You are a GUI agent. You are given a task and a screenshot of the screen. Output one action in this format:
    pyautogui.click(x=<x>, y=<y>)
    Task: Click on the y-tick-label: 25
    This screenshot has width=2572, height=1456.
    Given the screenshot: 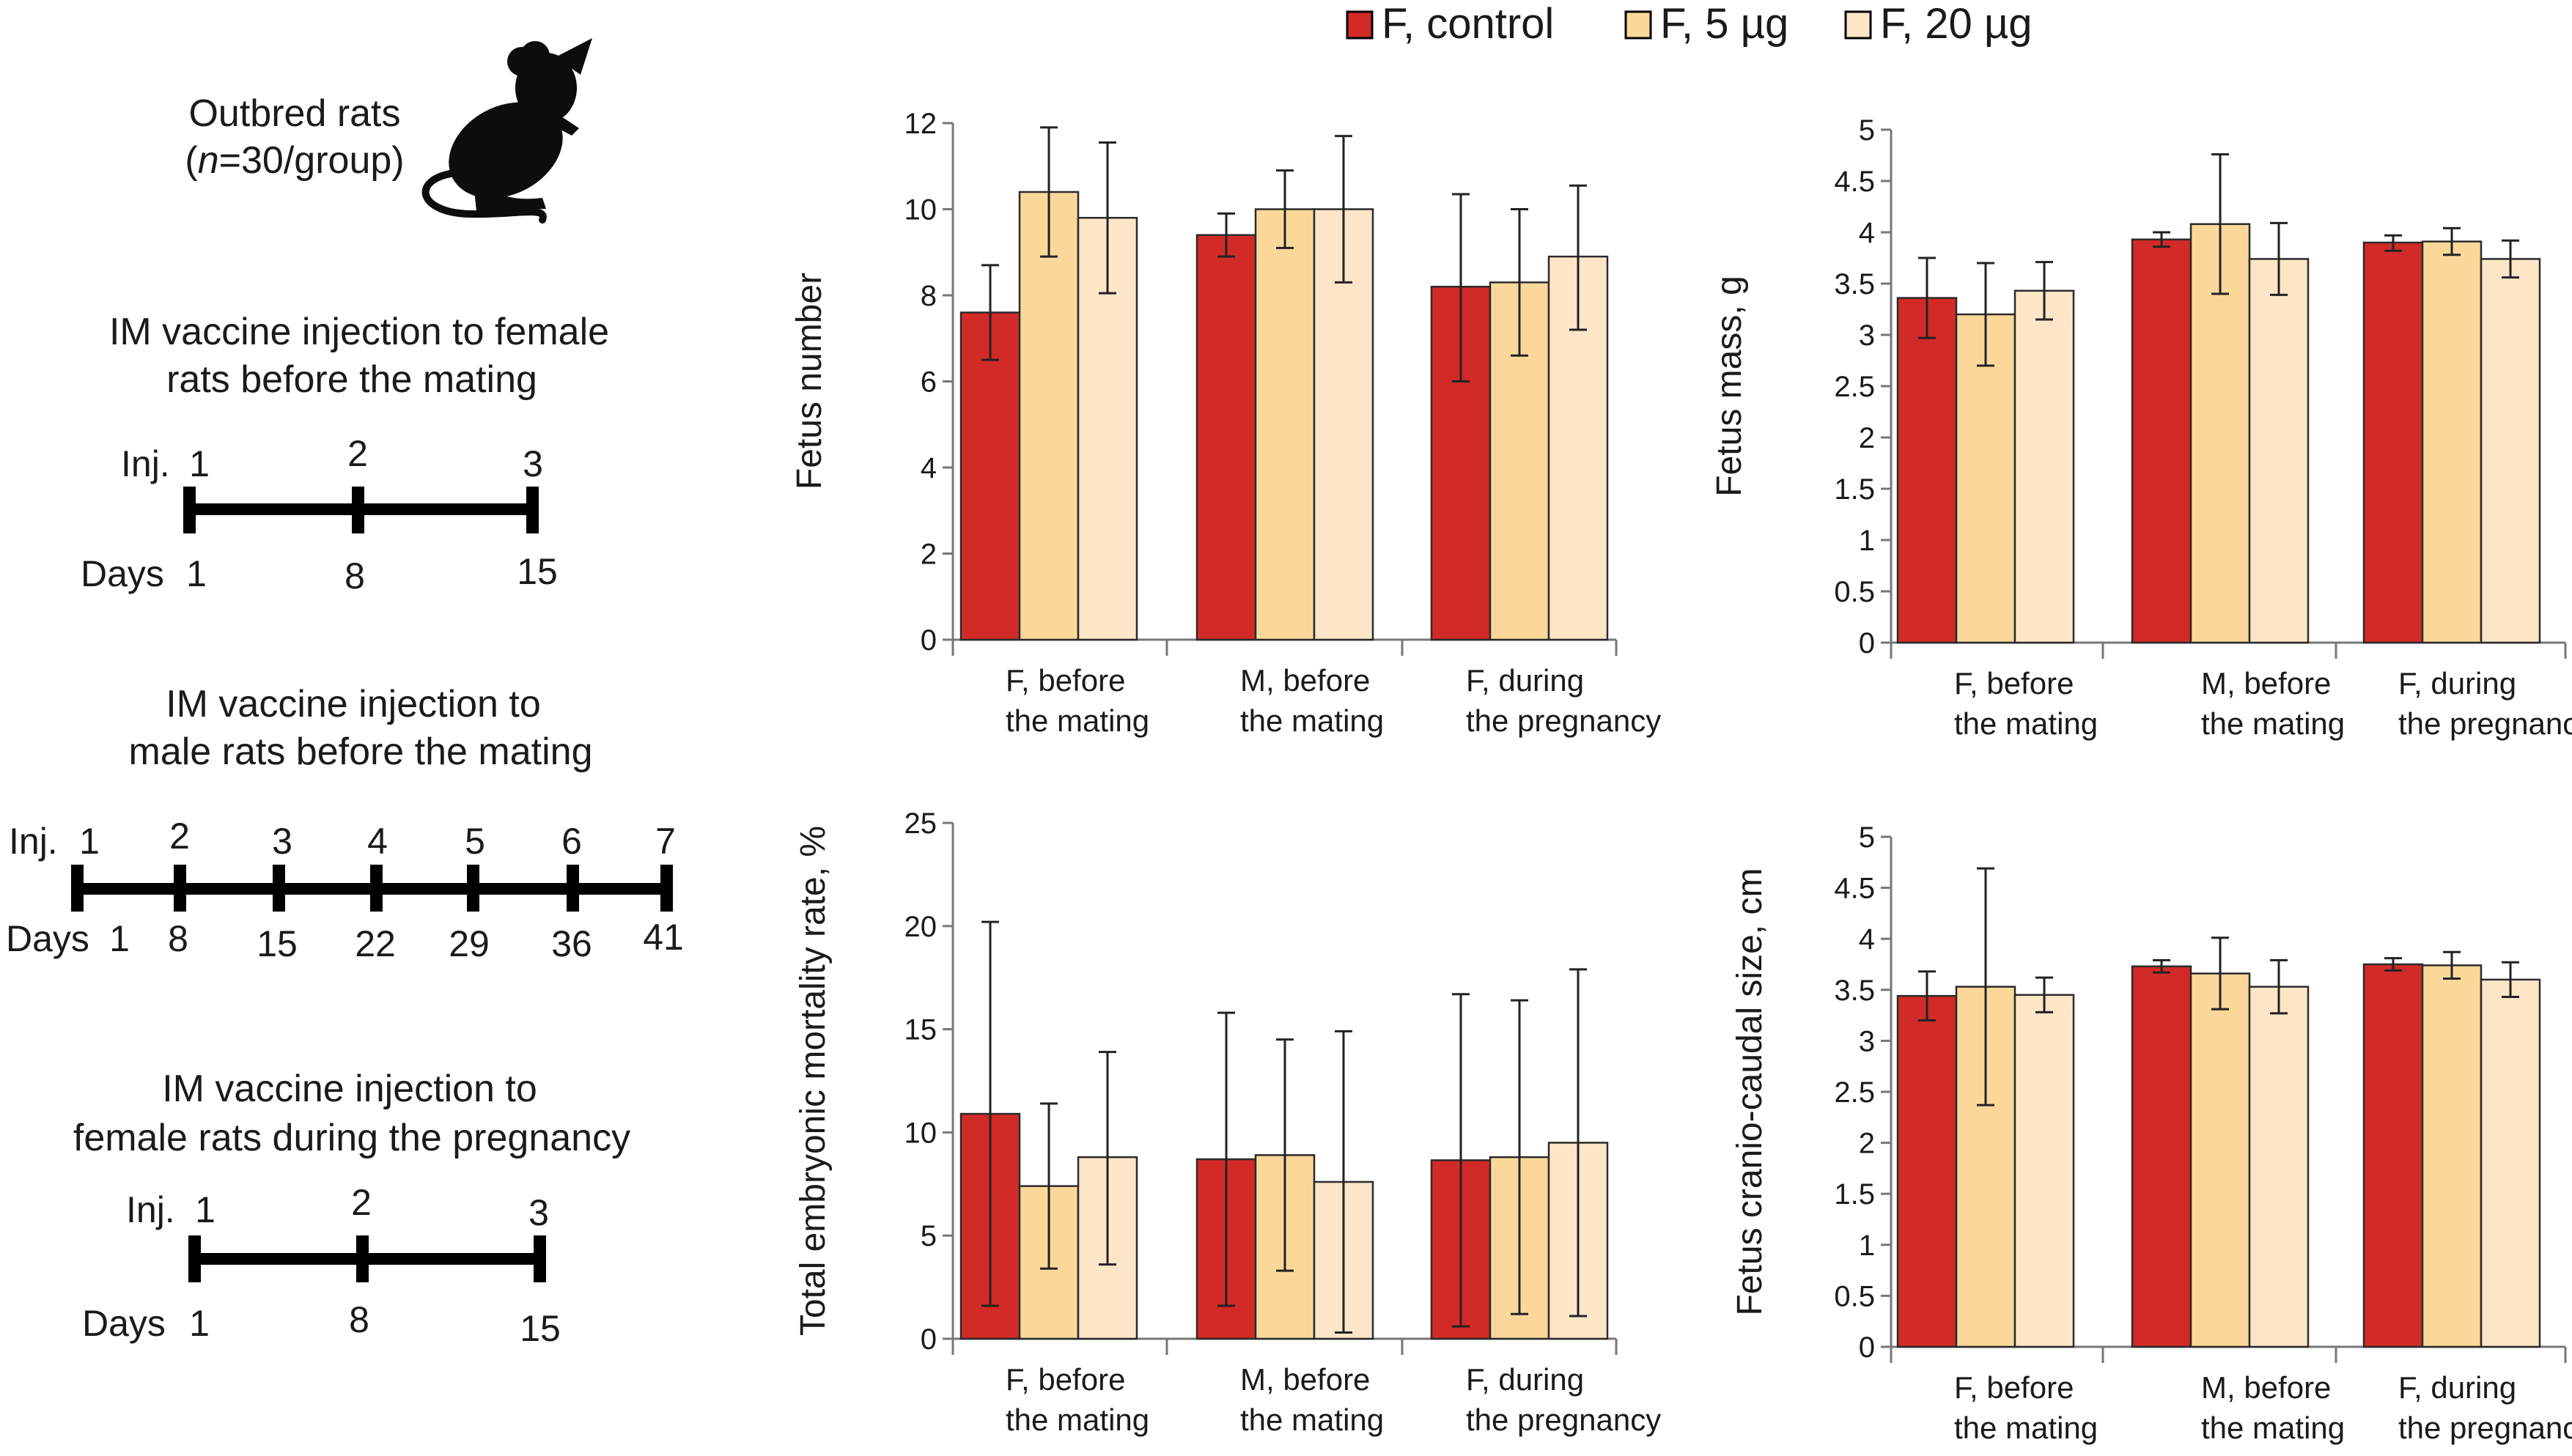 What is the action you would take?
    pyautogui.click(x=920, y=824)
    